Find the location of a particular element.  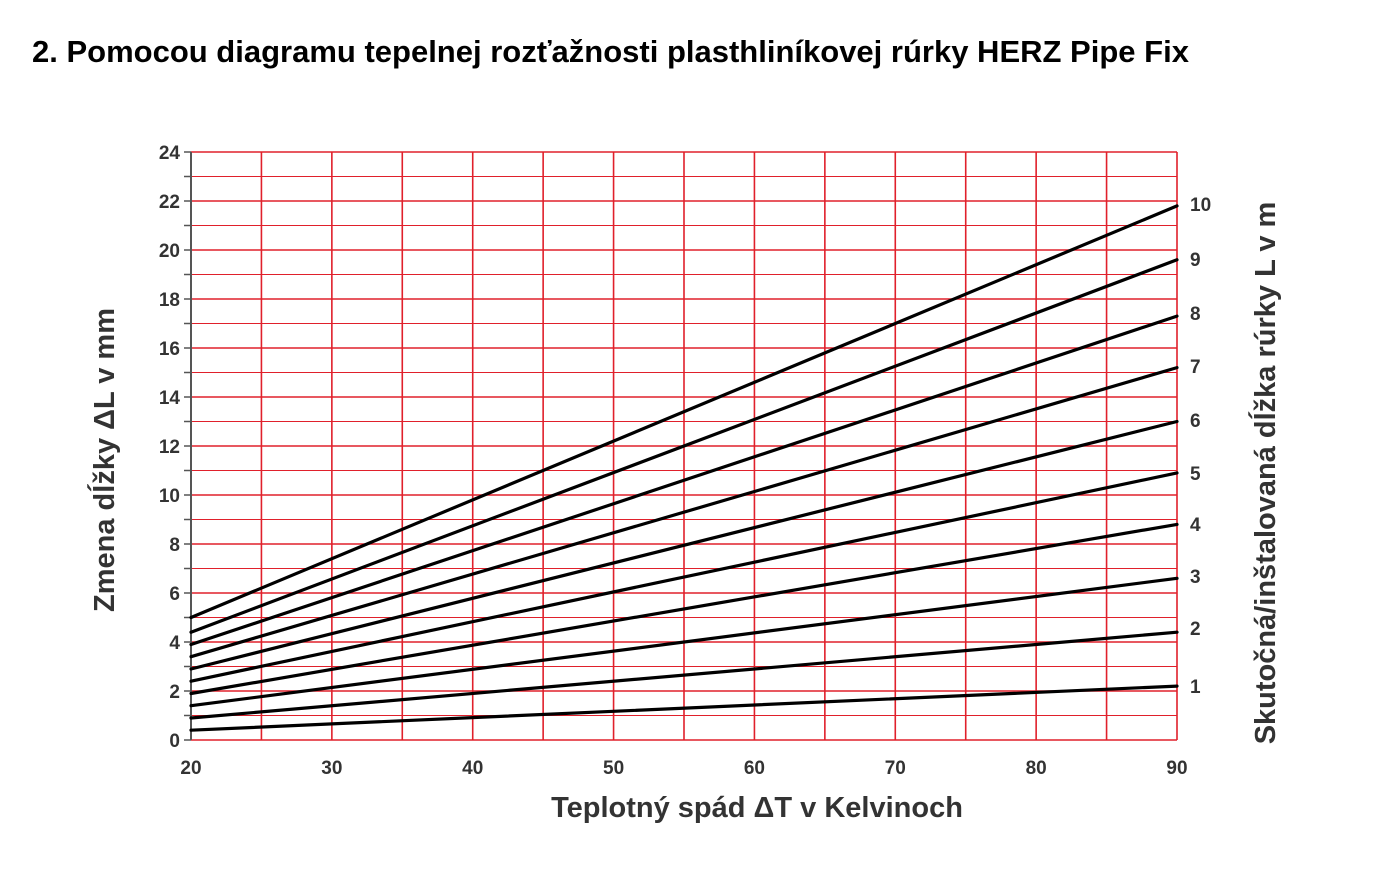

y2-tick-label: 1 is located at coordinates (1195, 687).